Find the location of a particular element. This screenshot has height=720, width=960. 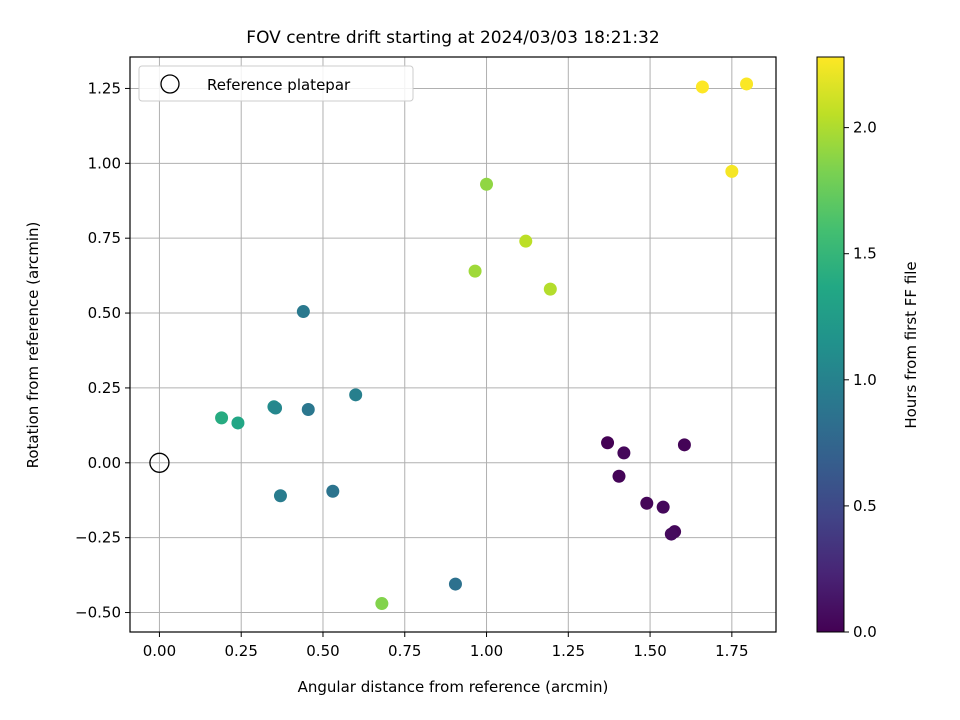

colorbar is located at coordinates (830, 344).